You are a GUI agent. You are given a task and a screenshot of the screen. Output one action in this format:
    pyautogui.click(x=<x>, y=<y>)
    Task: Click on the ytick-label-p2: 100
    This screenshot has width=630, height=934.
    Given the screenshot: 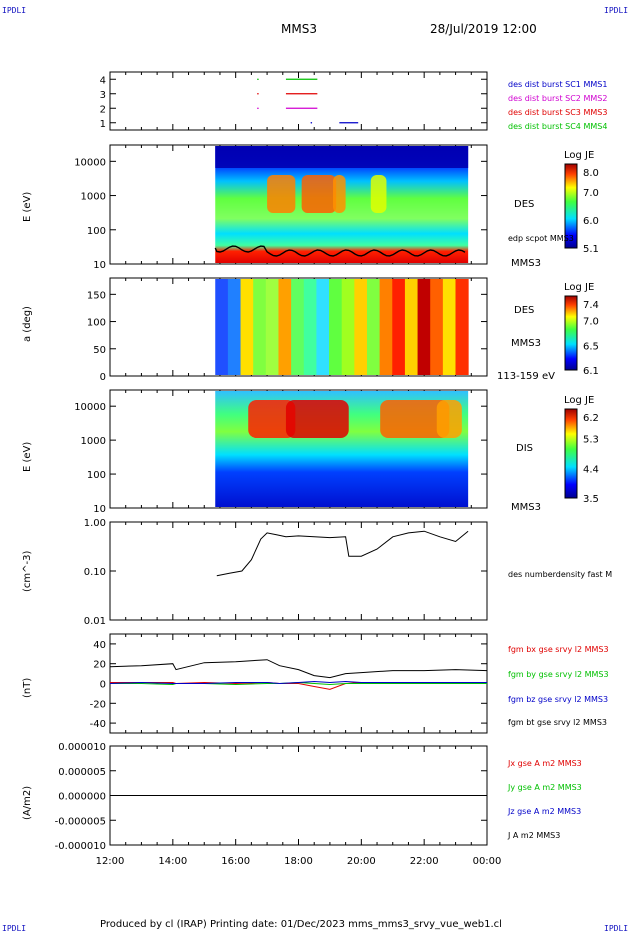 What is the action you would take?
    pyautogui.click(x=96, y=231)
    